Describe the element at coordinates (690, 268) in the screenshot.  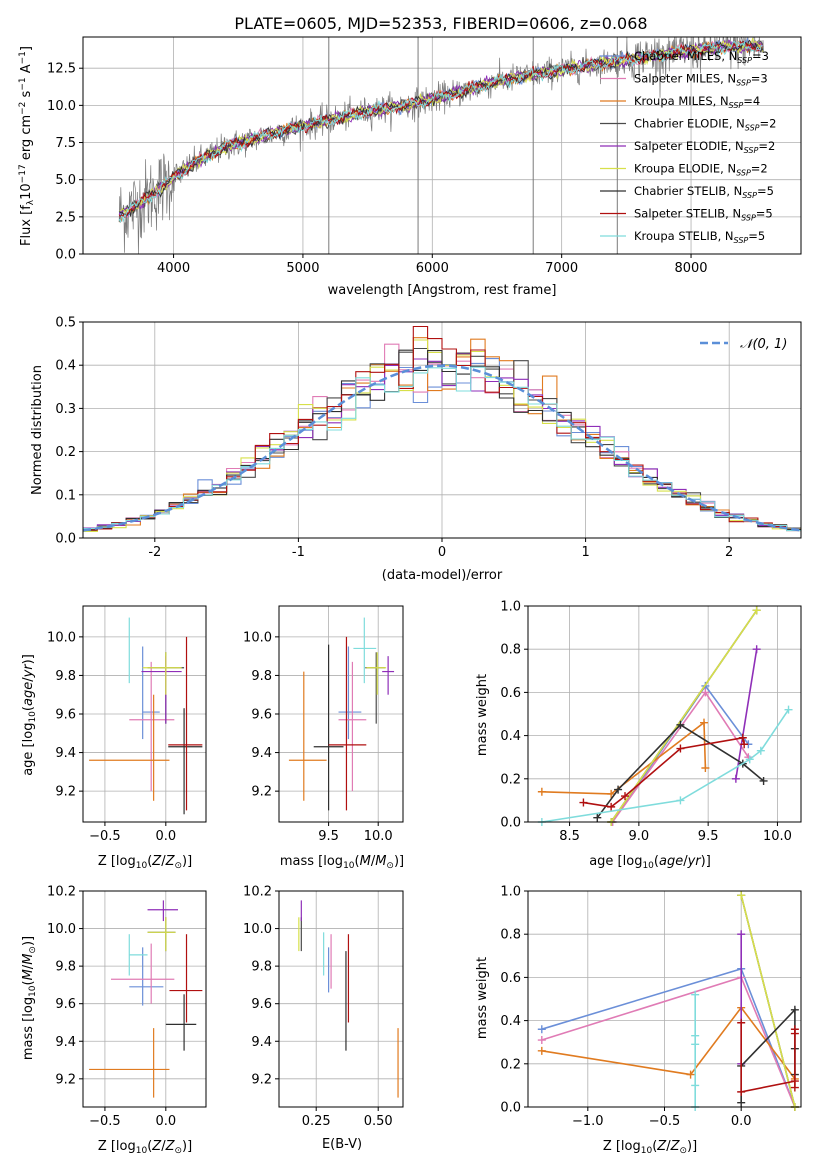
I see `x-tick-label: 8000` at that location.